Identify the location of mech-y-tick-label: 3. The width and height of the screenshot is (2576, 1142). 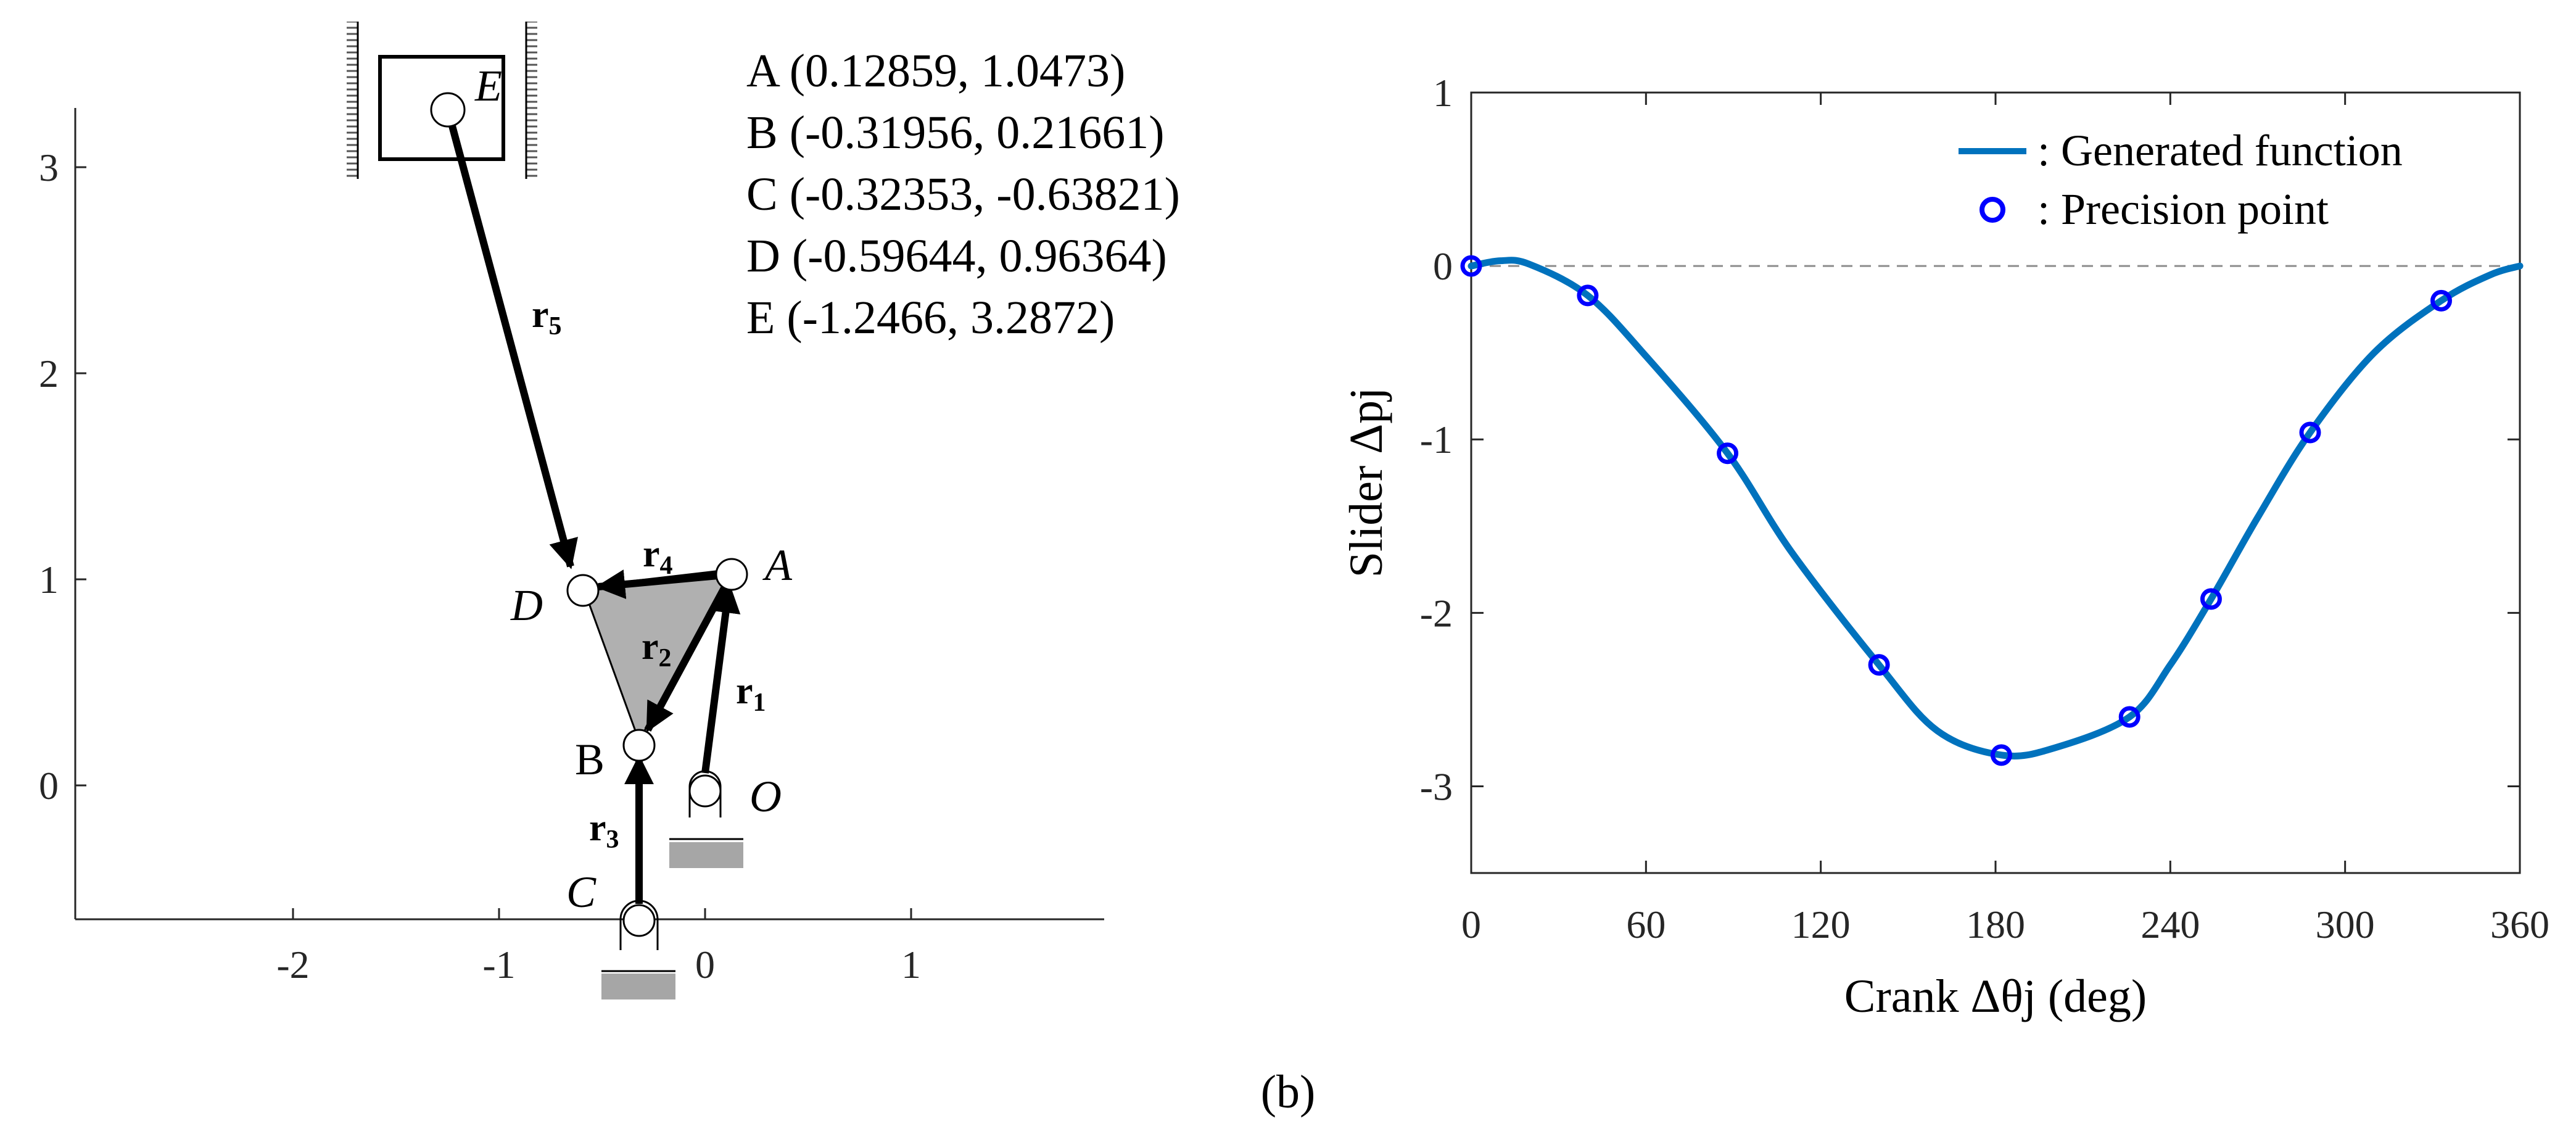
(49, 167).